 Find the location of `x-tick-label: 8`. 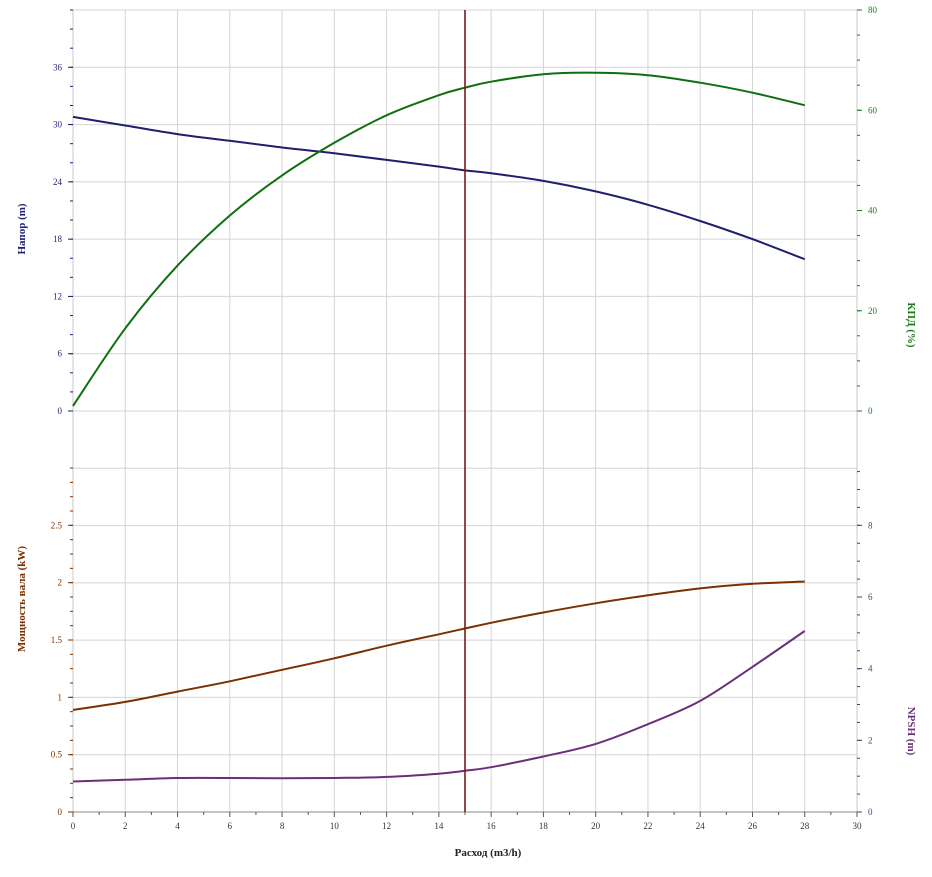

x-tick-label: 8 is located at coordinates (282, 826).